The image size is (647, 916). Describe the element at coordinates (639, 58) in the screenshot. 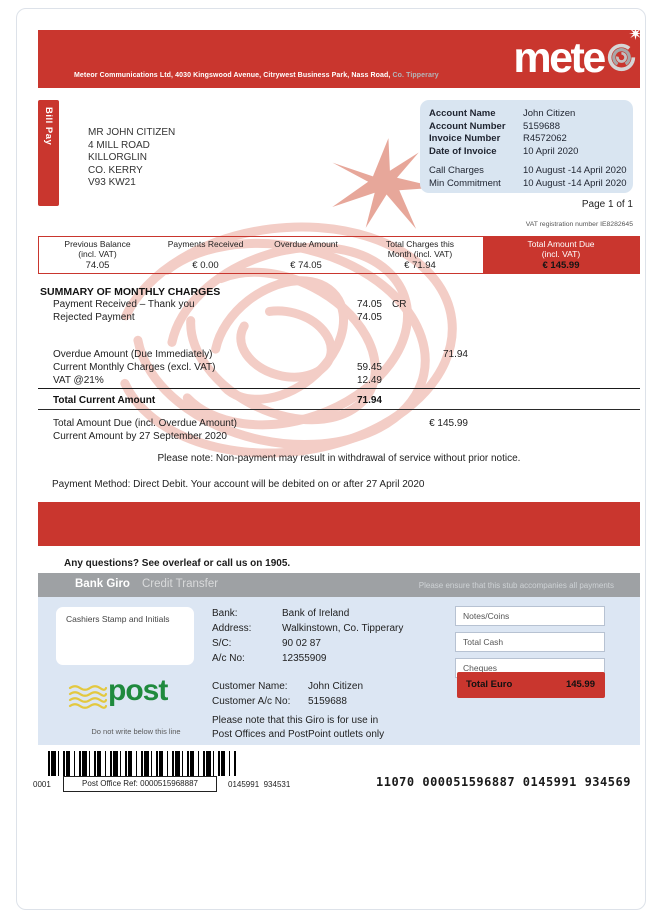

I see `logo-text-right: r` at that location.